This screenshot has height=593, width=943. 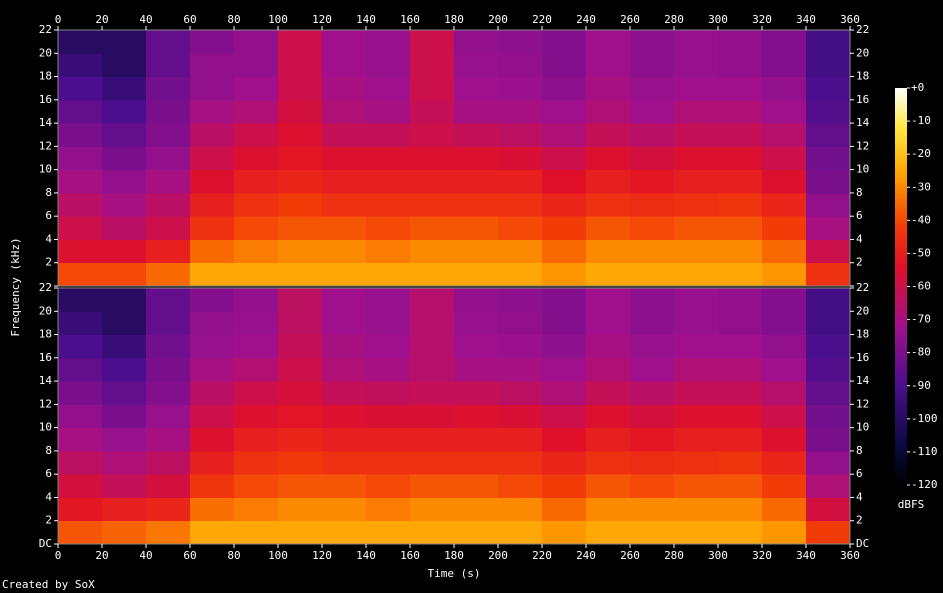 I want to click on colorbar-tick-label: -70, so click(x=921, y=319).